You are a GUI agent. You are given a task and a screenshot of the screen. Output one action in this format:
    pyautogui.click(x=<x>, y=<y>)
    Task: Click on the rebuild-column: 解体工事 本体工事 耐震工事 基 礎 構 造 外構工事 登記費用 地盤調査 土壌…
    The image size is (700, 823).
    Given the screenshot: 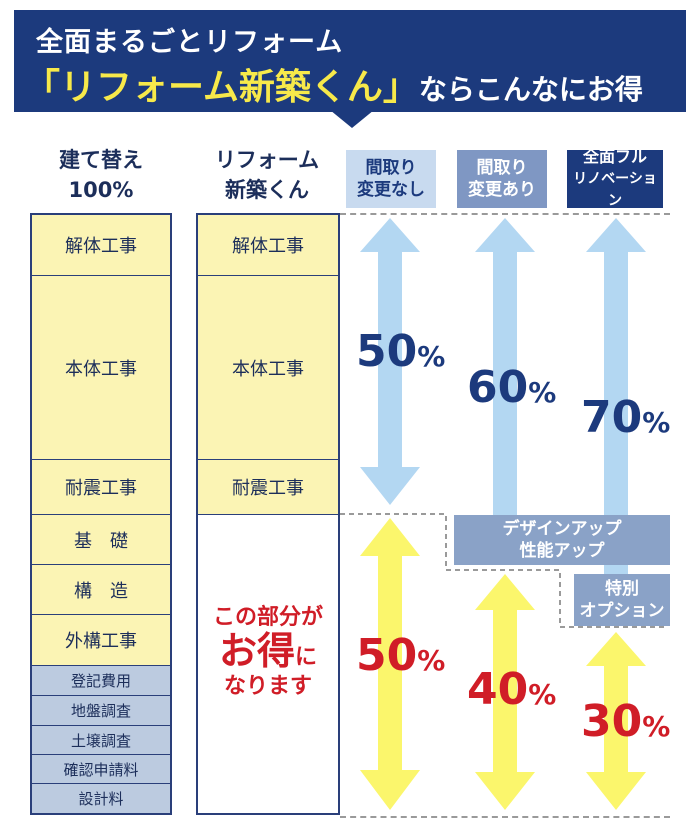 What is the action you would take?
    pyautogui.click(x=101, y=514)
    